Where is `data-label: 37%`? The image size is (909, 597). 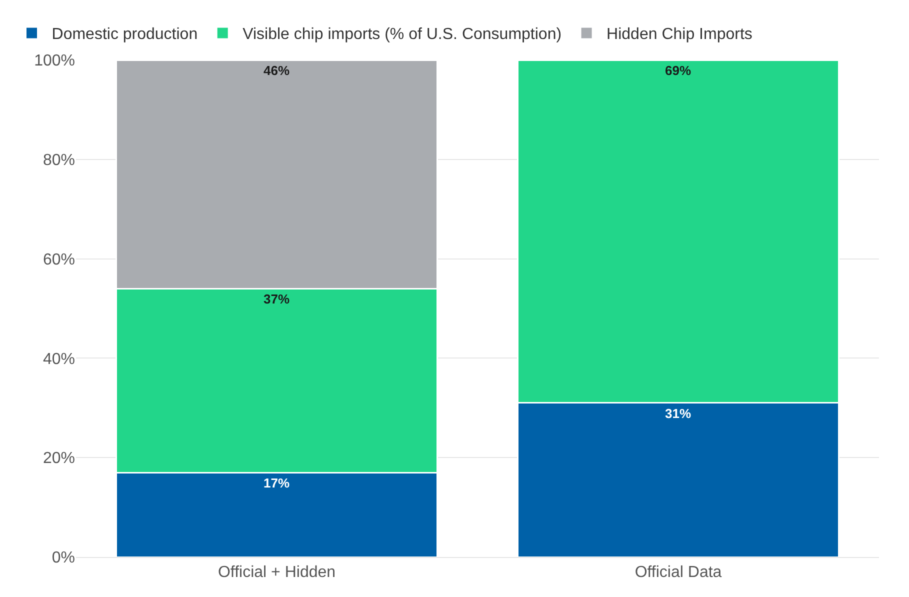
data-label: 37% is located at coordinates (277, 299).